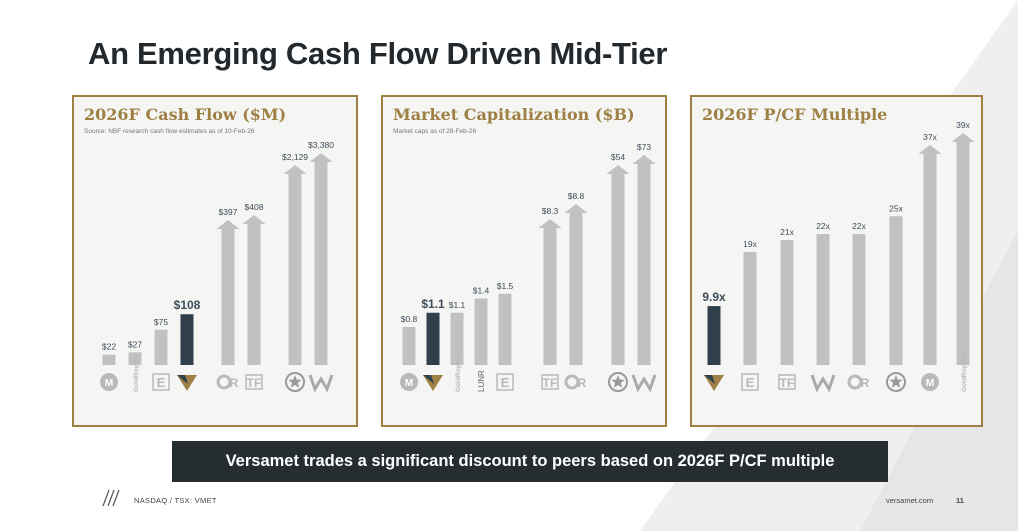 The image size is (1018, 531). Describe the element at coordinates (714, 297) in the screenshot. I see `data-label: 9.9x` at that location.